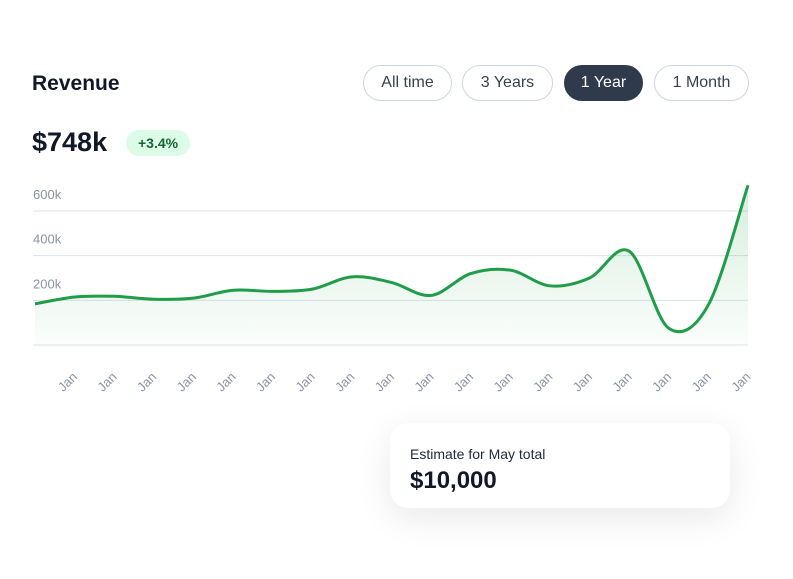 The width and height of the screenshot is (793, 579). Describe the element at coordinates (560, 465) in the screenshot. I see `estimate-card: Estimate for May total $10,000` at that location.